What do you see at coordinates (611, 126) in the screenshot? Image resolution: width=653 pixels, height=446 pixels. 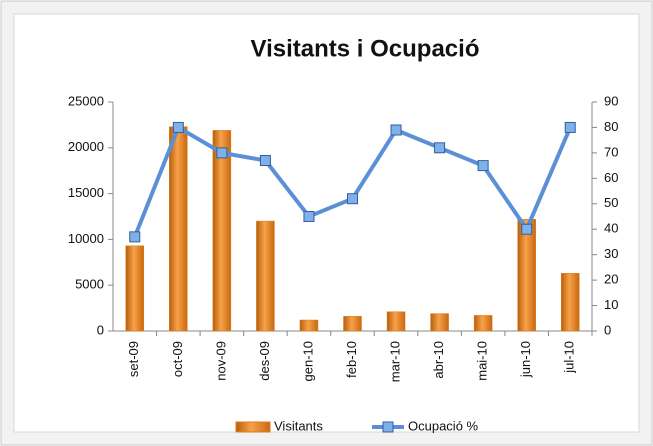 I see `y2-tick-label: 80` at bounding box center [611, 126].